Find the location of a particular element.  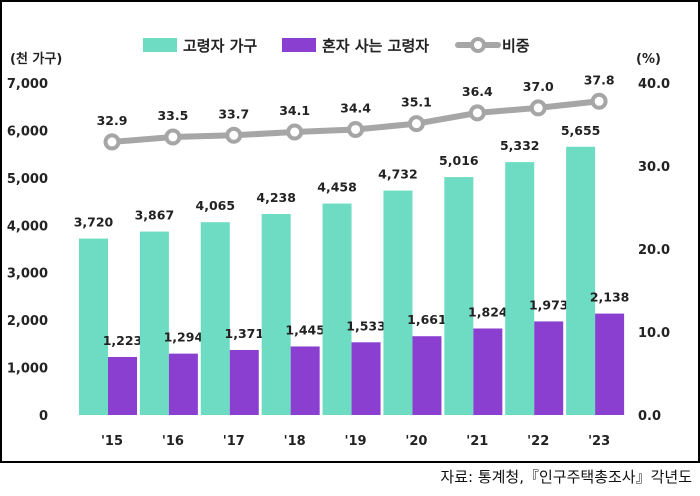

data-label-share: 34.1 is located at coordinates (294, 110).